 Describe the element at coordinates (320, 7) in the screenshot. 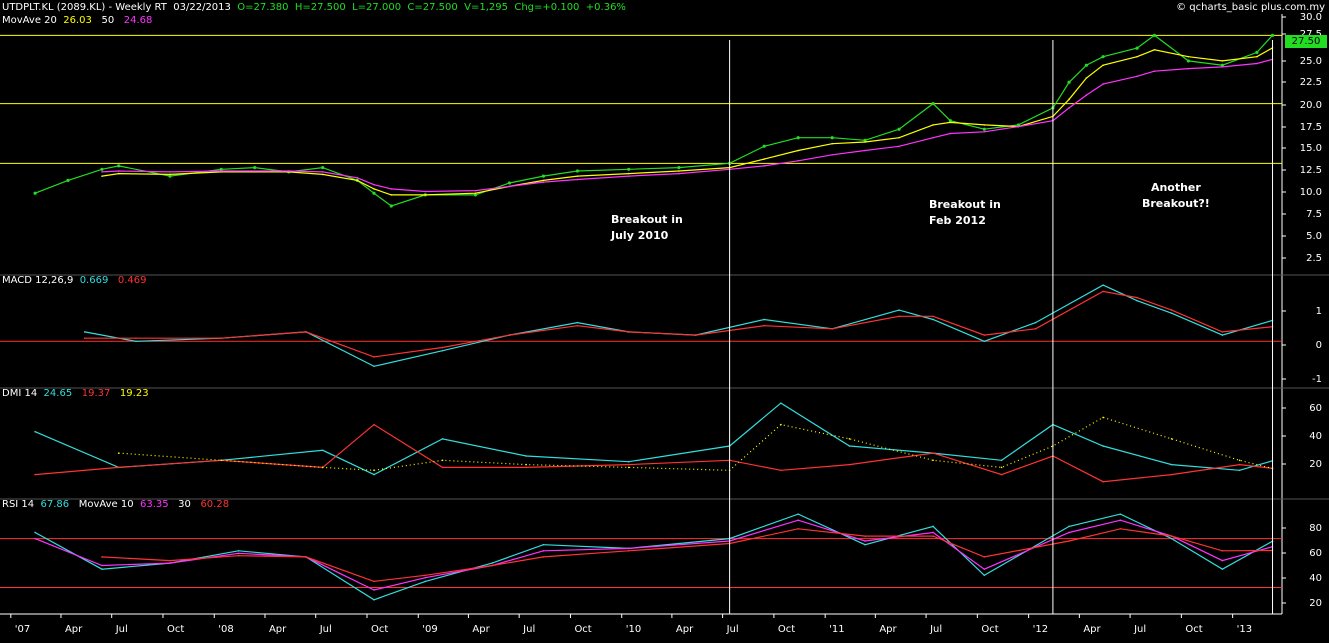

I see `high-value: H=27.500` at that location.